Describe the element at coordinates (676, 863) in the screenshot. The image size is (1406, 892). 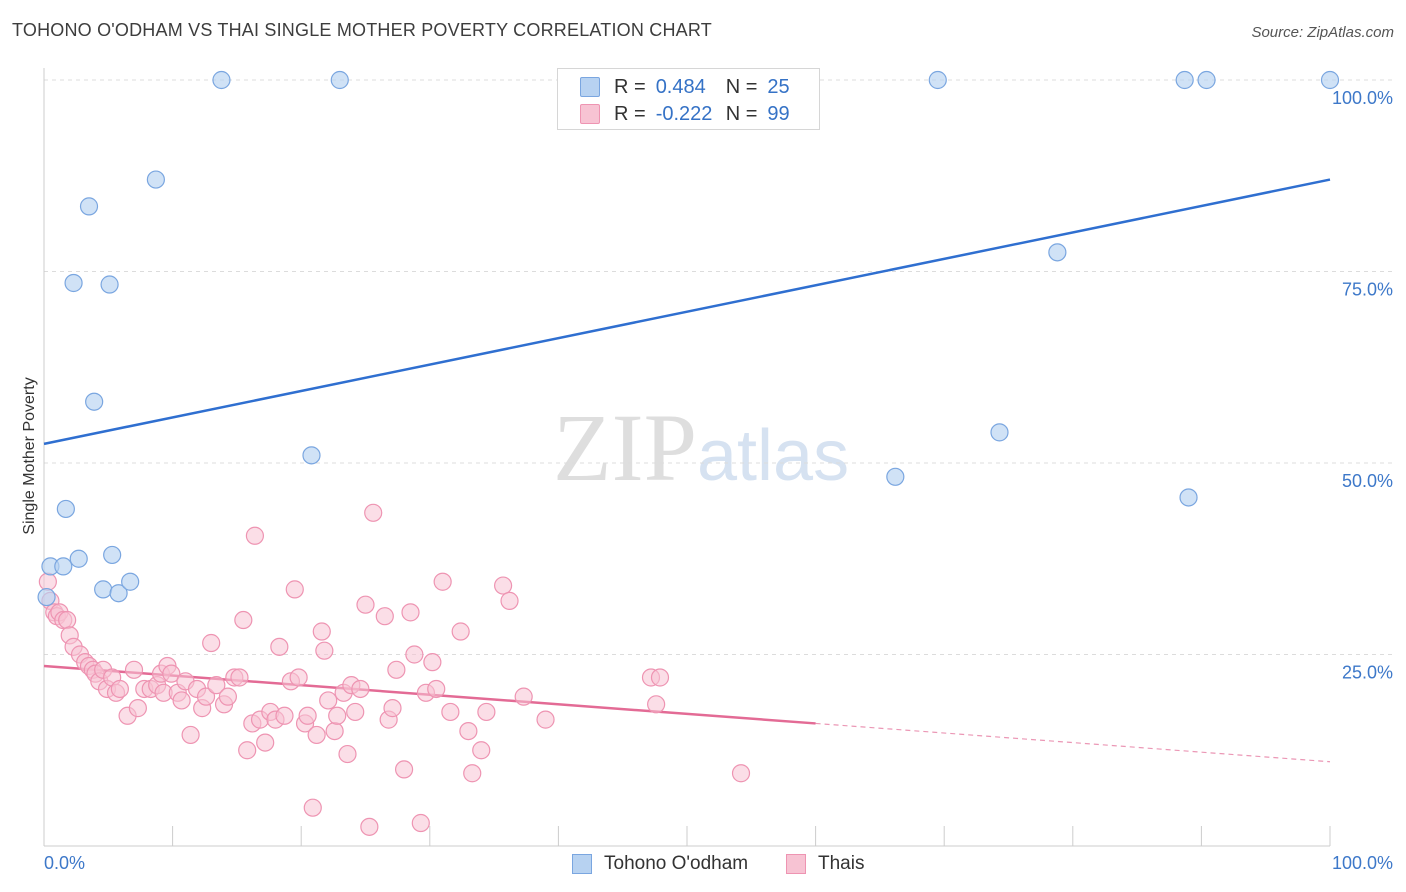
I see `series-label-tohono: Tohono O'odham` at that location.